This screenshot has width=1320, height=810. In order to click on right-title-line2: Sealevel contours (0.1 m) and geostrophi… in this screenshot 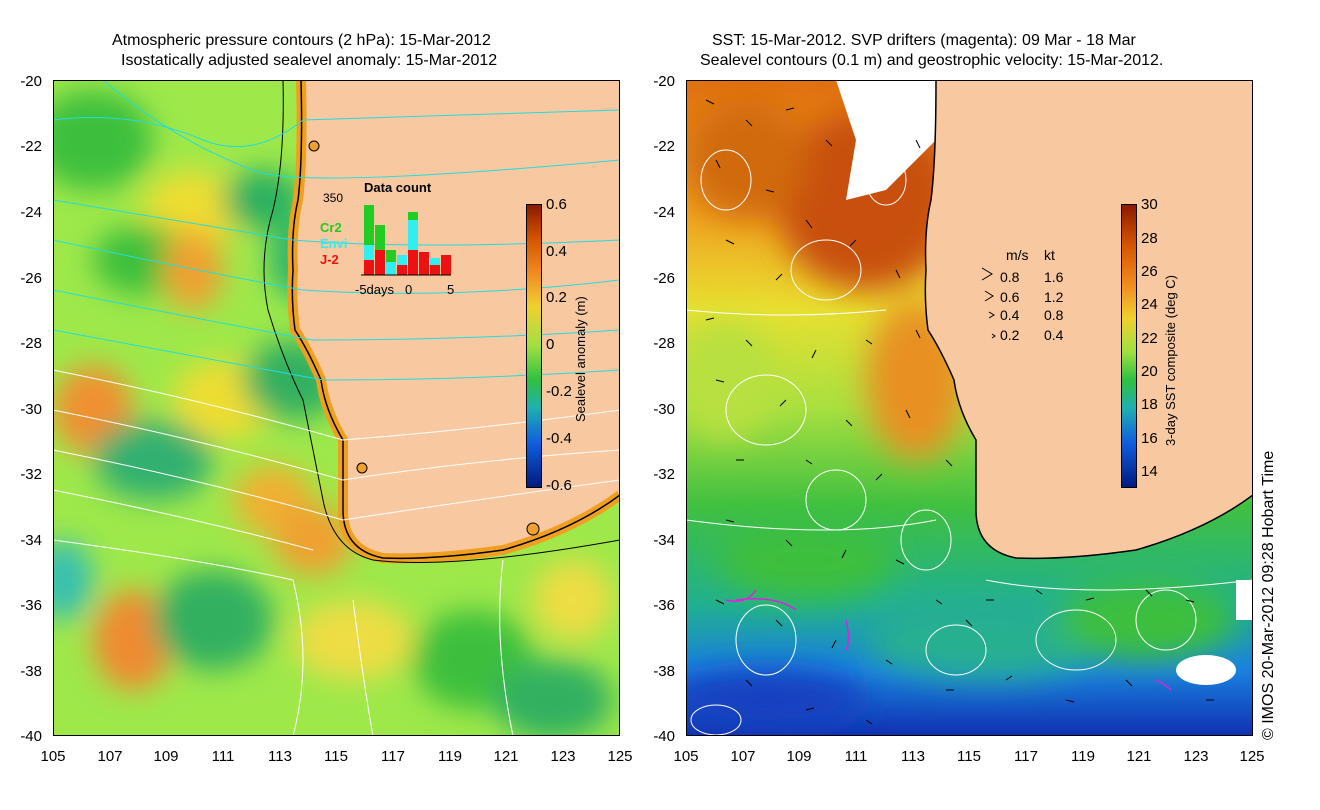, I will do `click(932, 60)`.